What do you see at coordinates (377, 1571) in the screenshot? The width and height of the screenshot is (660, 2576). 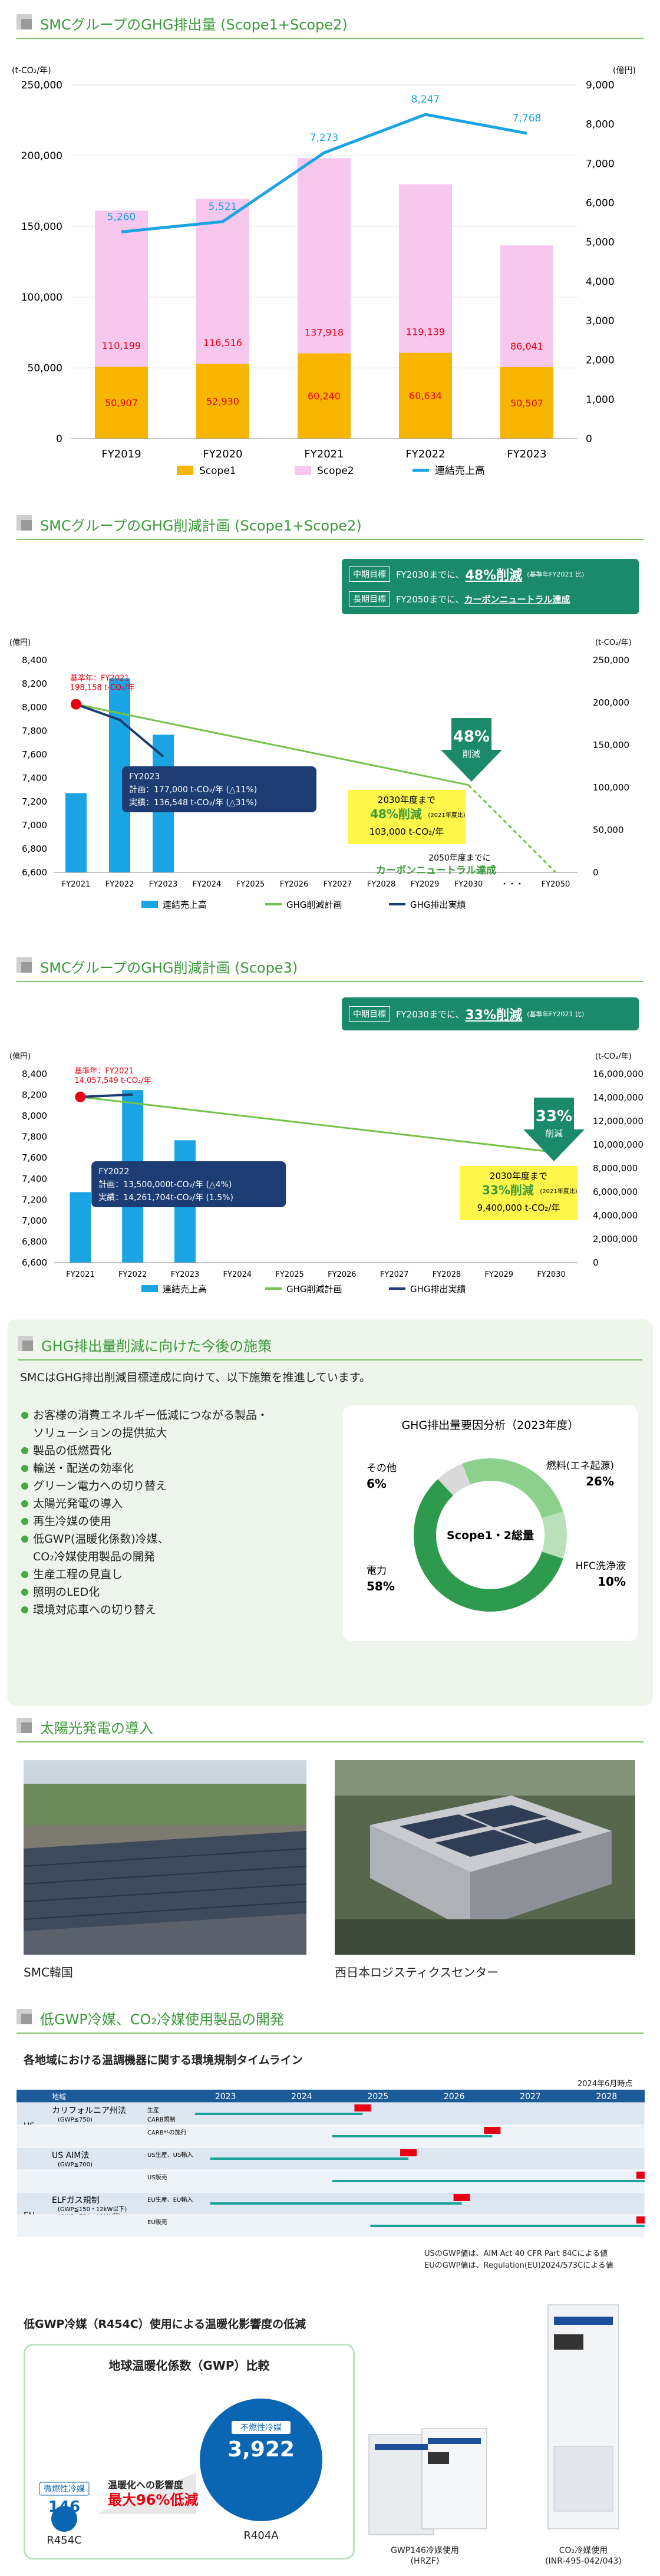 I see `pie-slice-name: 電力` at bounding box center [377, 1571].